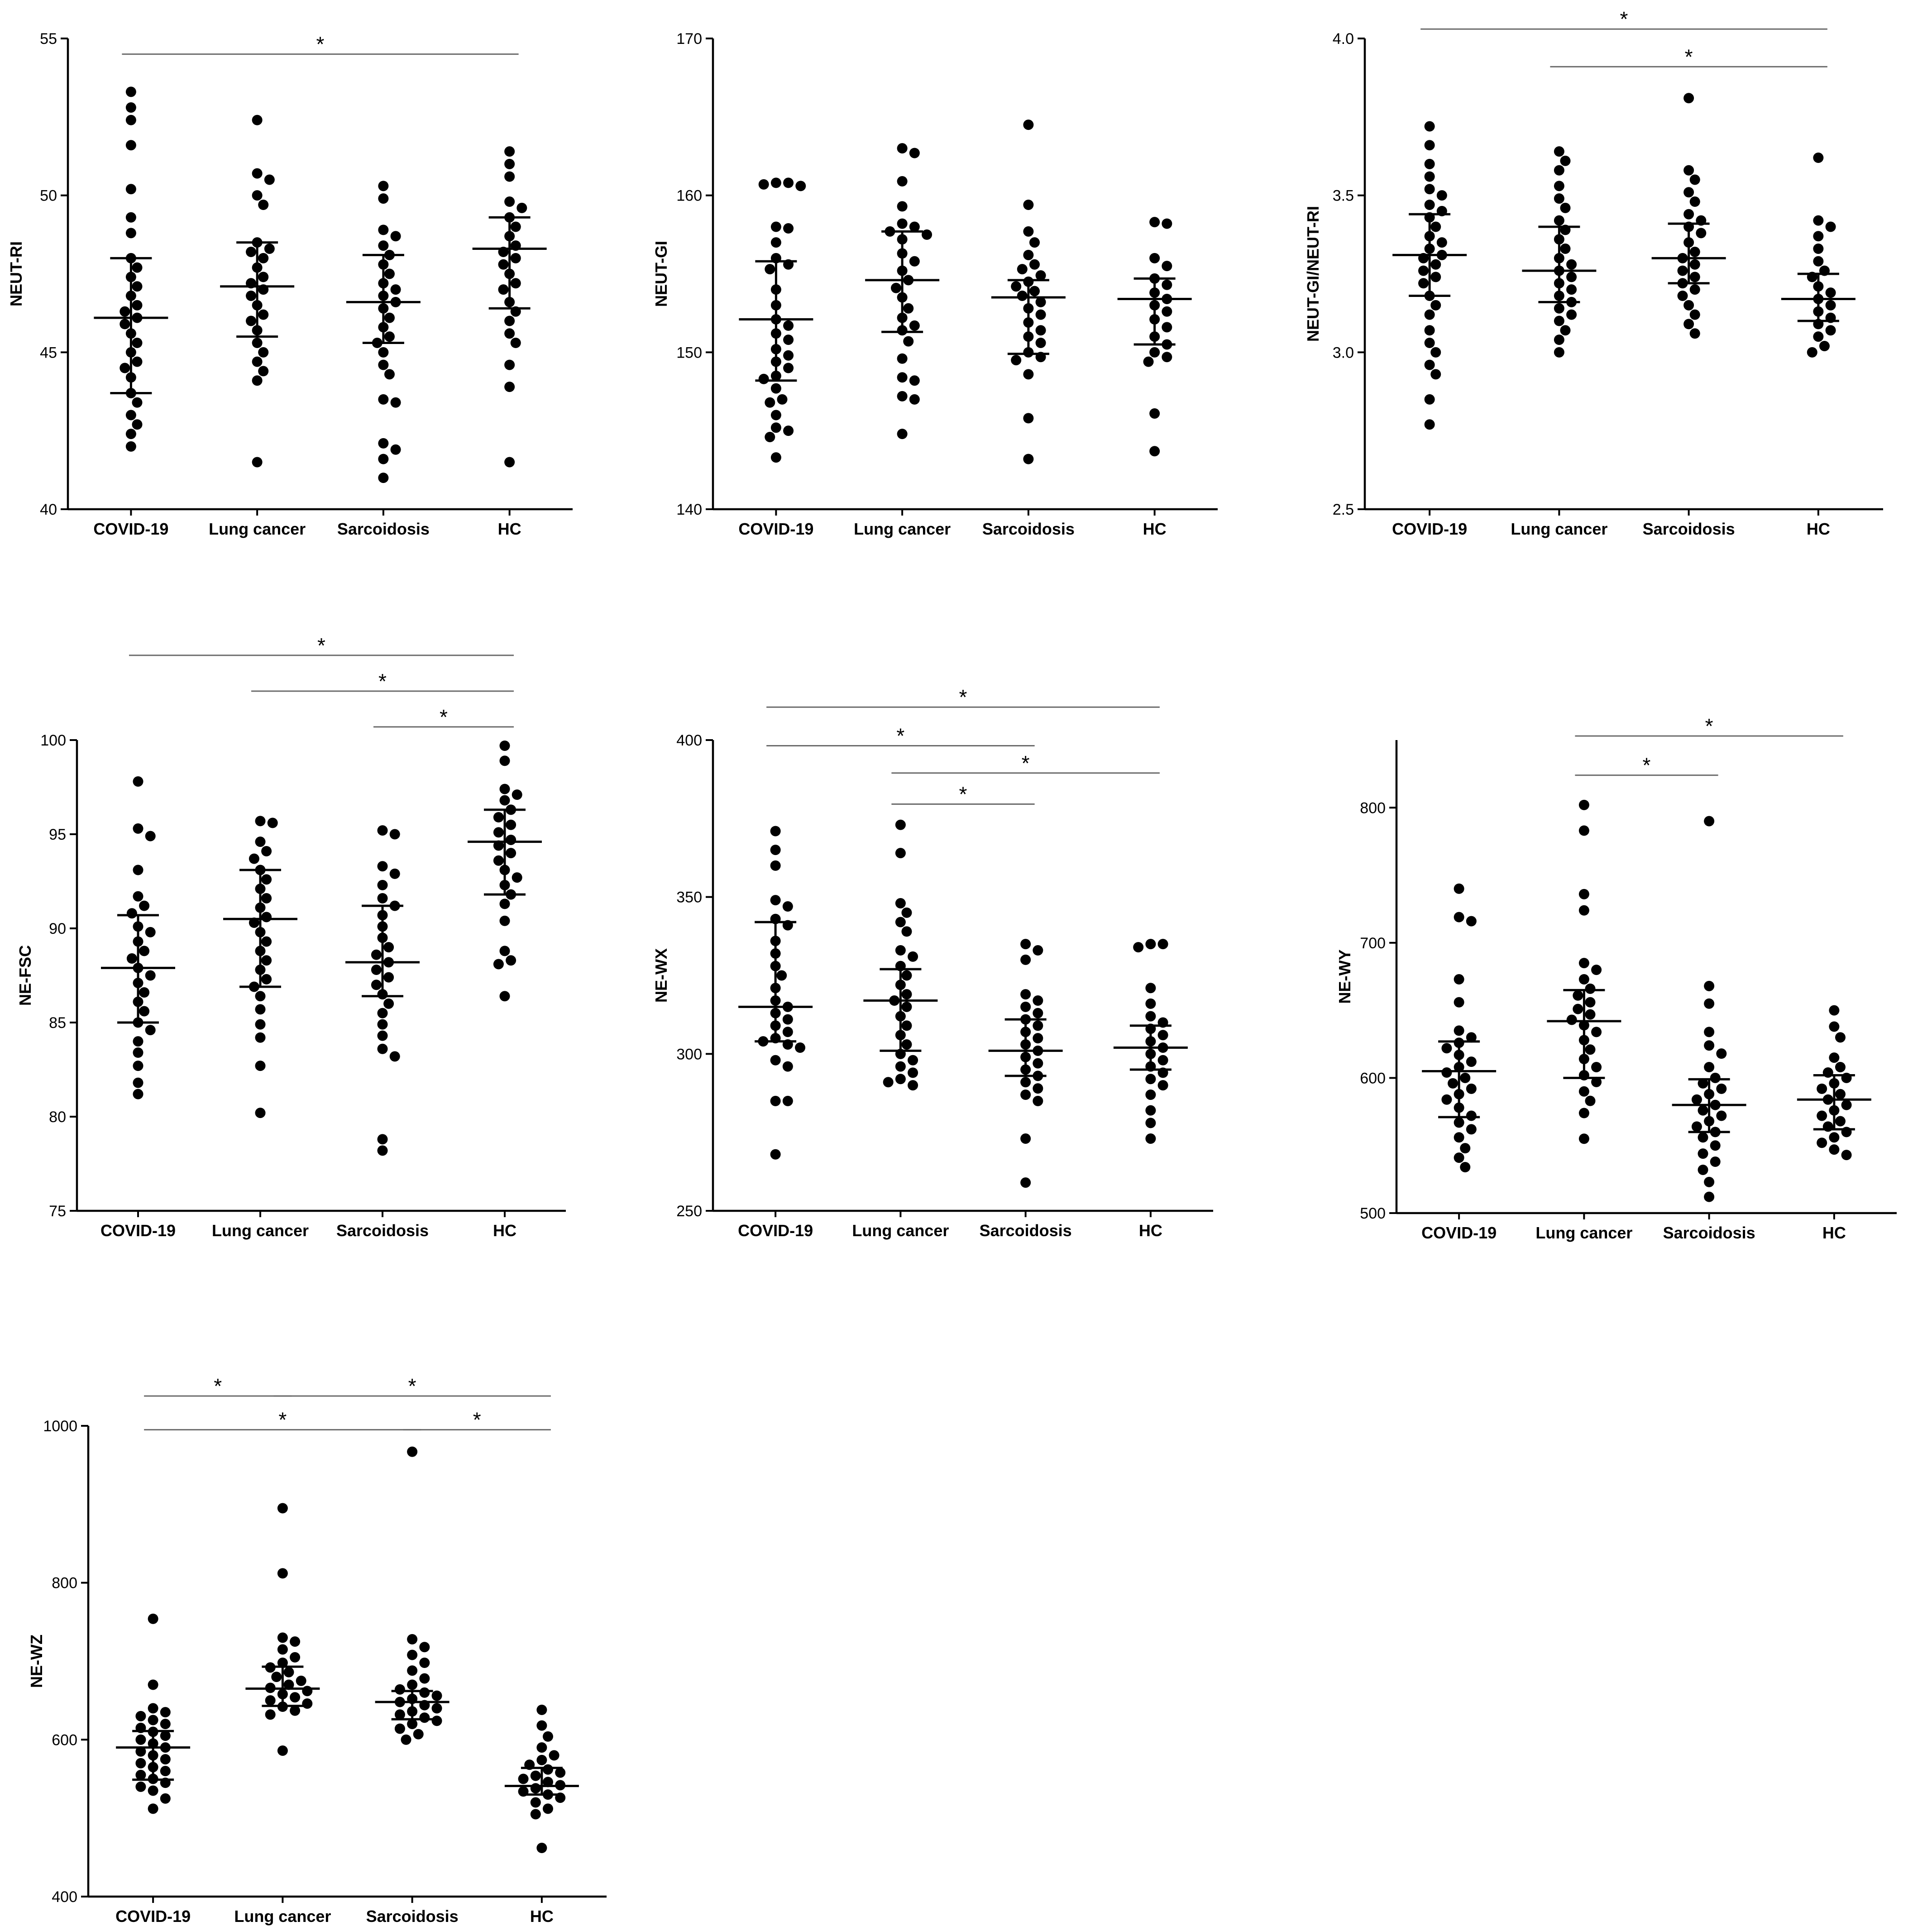 The width and height of the screenshot is (1932, 1926). I want to click on y-axis-label: NE-WZ, so click(36, 1661).